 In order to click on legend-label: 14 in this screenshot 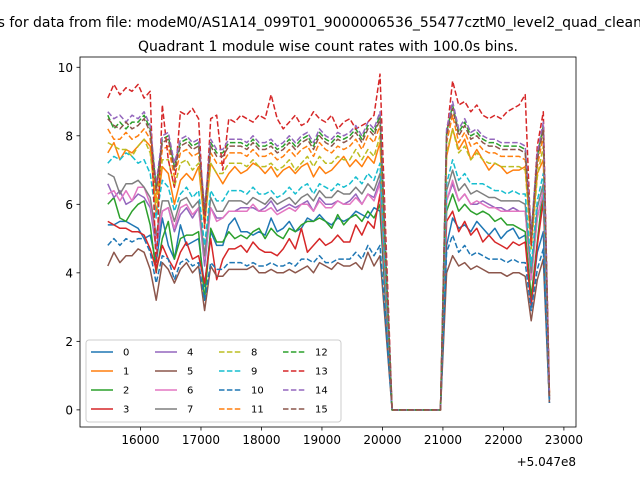, I will do `click(321, 391)`.